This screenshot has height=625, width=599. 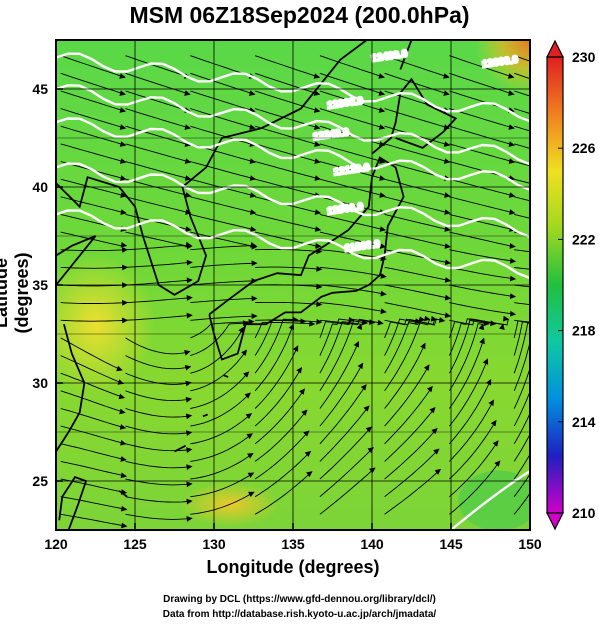 I want to click on colorbar-tick-label: 214, so click(x=584, y=422).